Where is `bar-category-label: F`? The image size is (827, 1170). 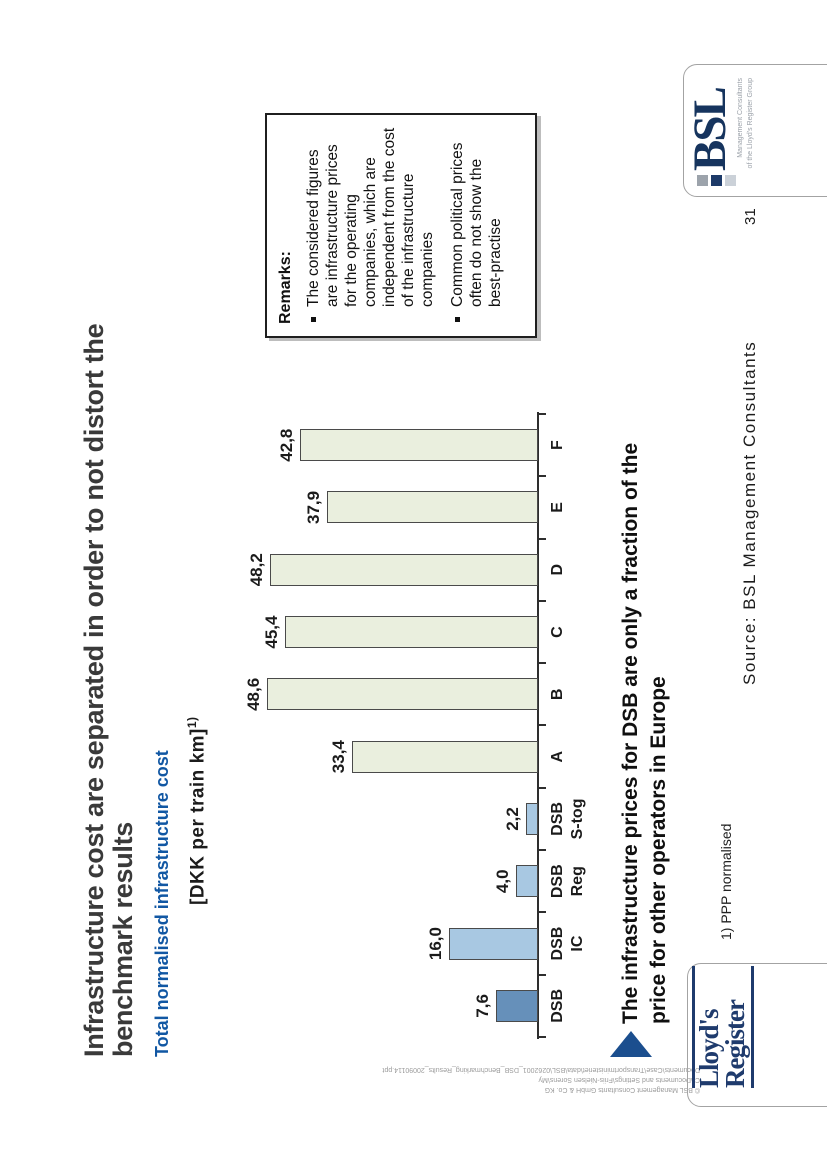
bar-category-label: F is located at coordinates (558, 445).